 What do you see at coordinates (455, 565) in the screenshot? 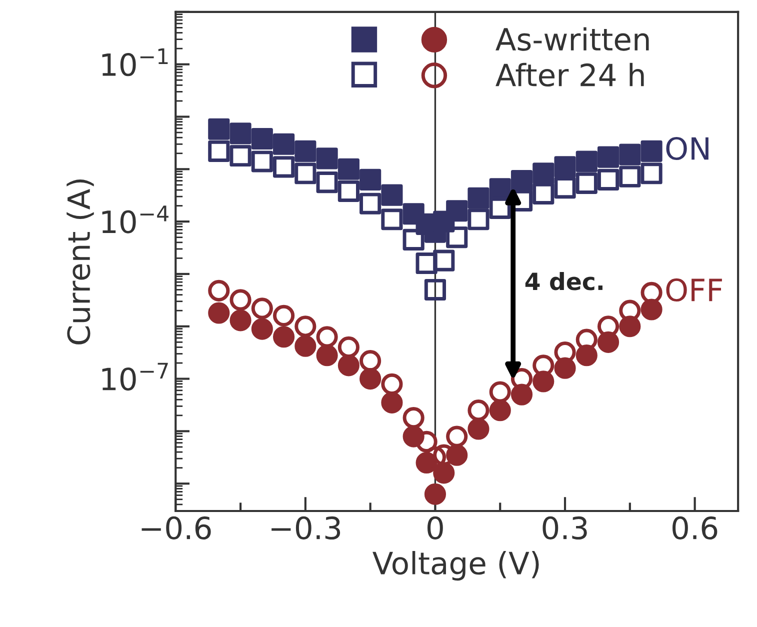
I see `x-axis-title: Voltage (V)` at bounding box center [455, 565].